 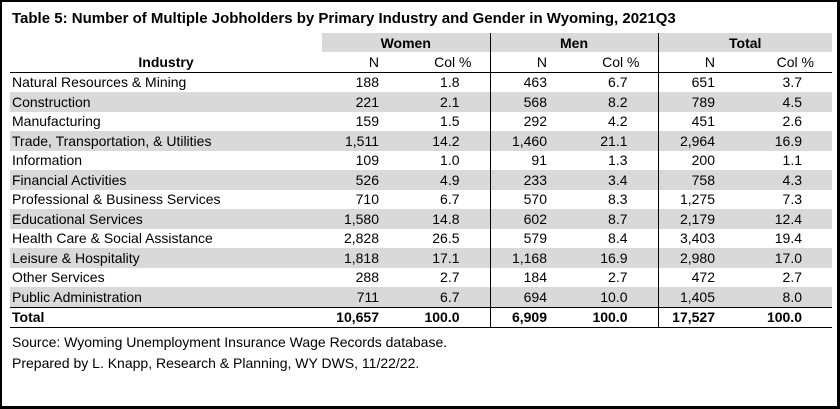 I want to click on women-pct-cell: 1.0, so click(x=450, y=160).